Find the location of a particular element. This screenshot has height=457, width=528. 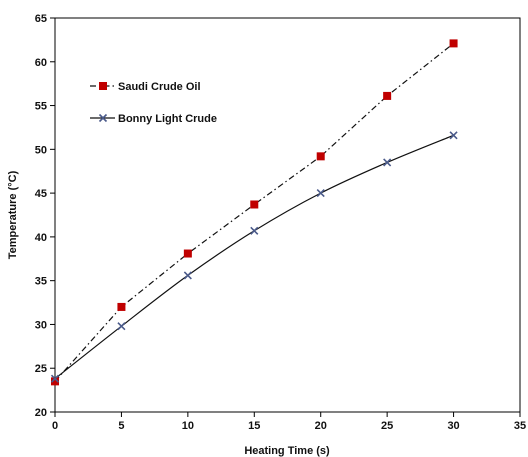

x-tick-label: 25 is located at coordinates (387, 426).